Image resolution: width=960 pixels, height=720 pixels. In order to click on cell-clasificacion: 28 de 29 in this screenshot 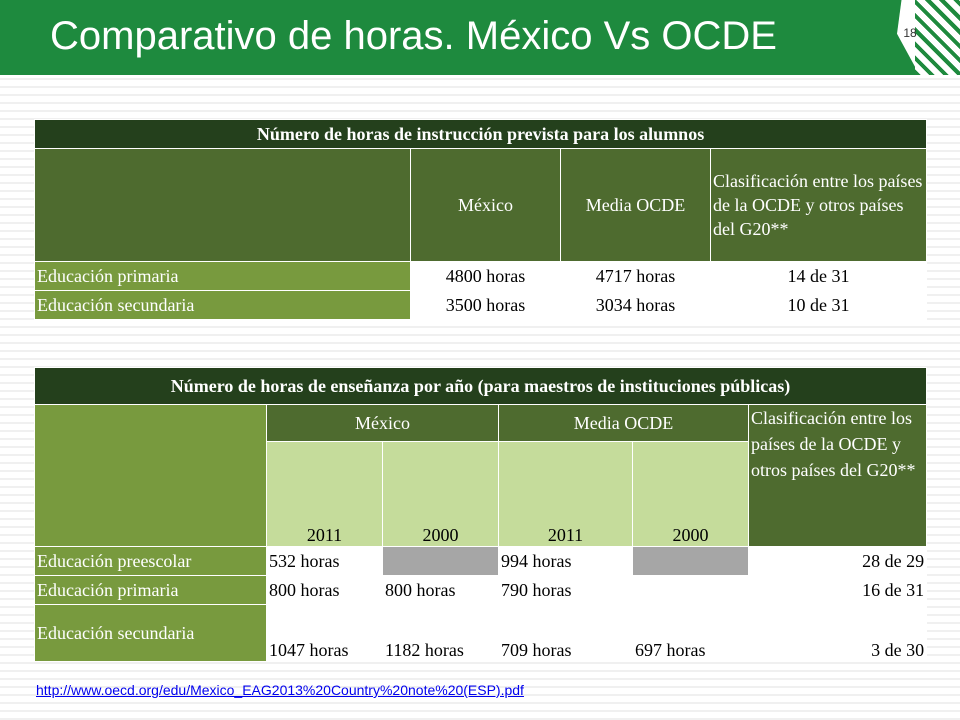, I will do `click(837, 561)`.